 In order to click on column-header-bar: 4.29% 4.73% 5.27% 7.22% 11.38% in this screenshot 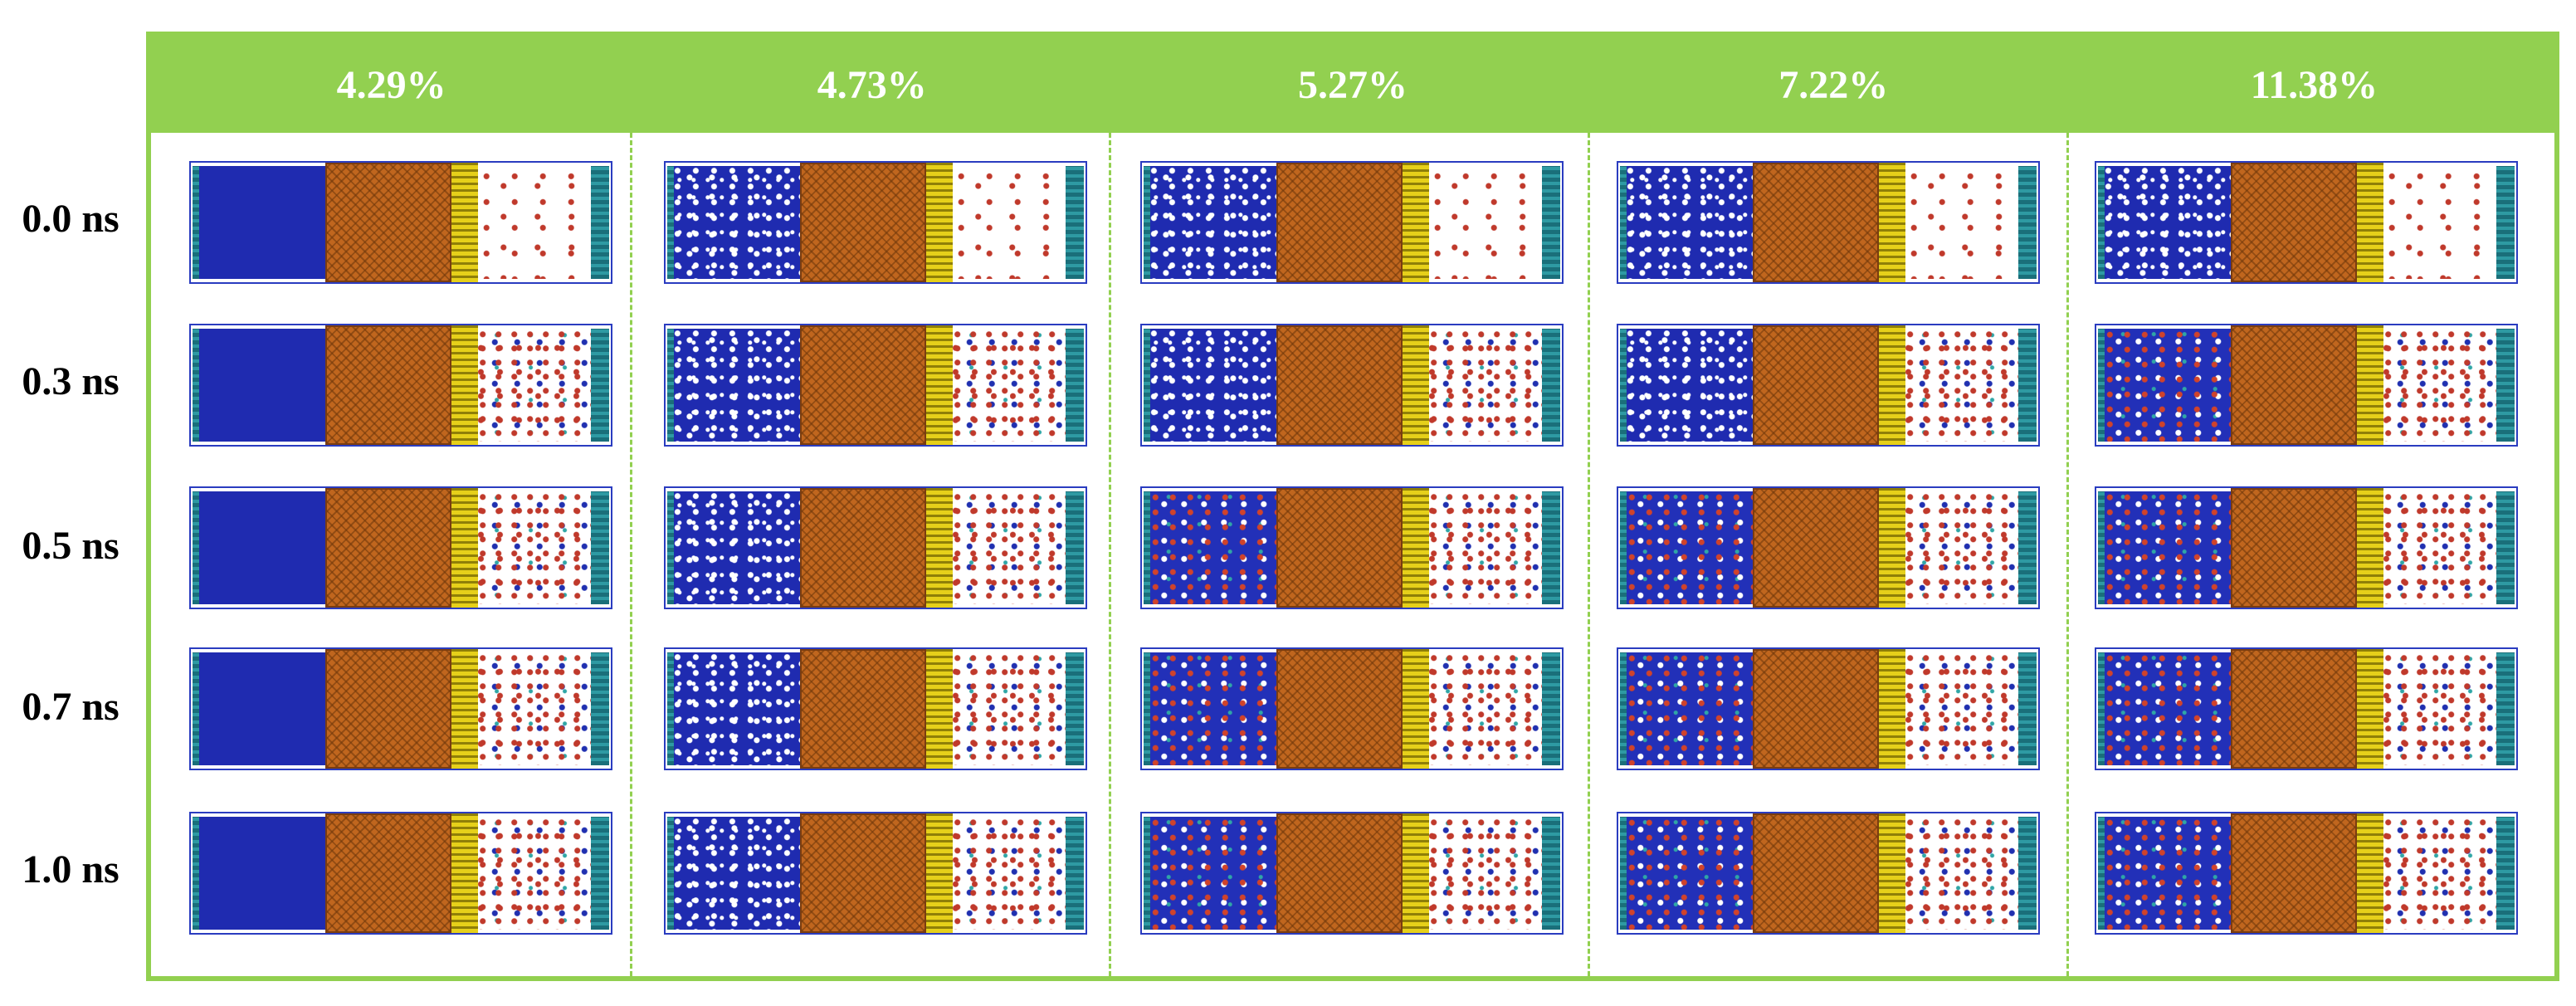, I will do `click(1352, 85)`.